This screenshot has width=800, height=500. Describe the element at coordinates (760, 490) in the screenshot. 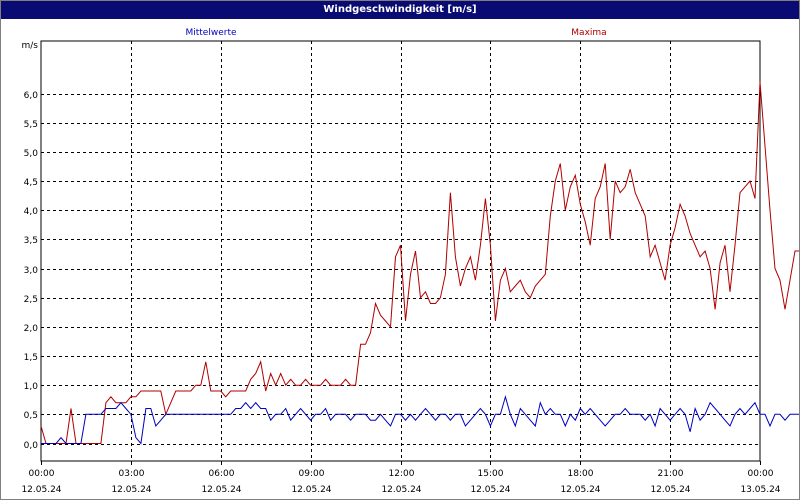

I see `x-tick-date-label: 13.05.24` at that location.